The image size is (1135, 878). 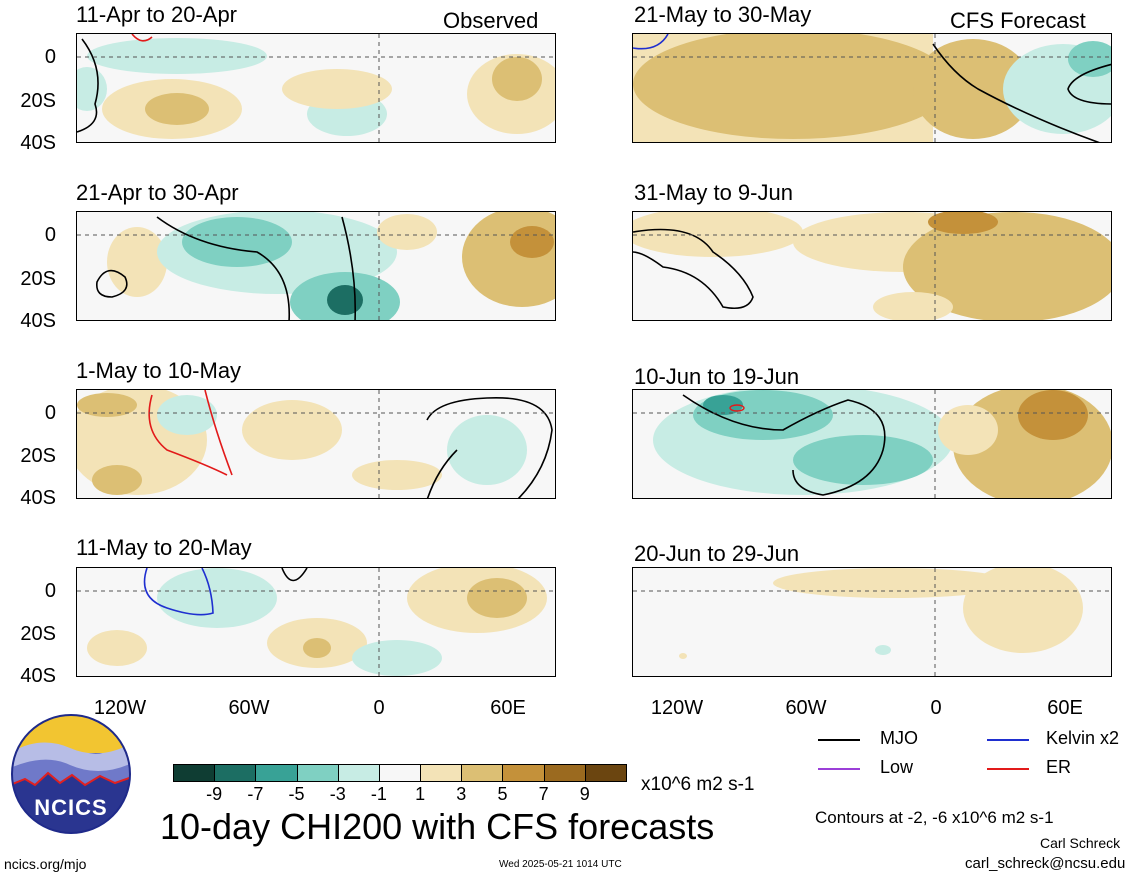 I want to click on panel-title-fcst-1: 21-May to 30-May, so click(x=723, y=14).